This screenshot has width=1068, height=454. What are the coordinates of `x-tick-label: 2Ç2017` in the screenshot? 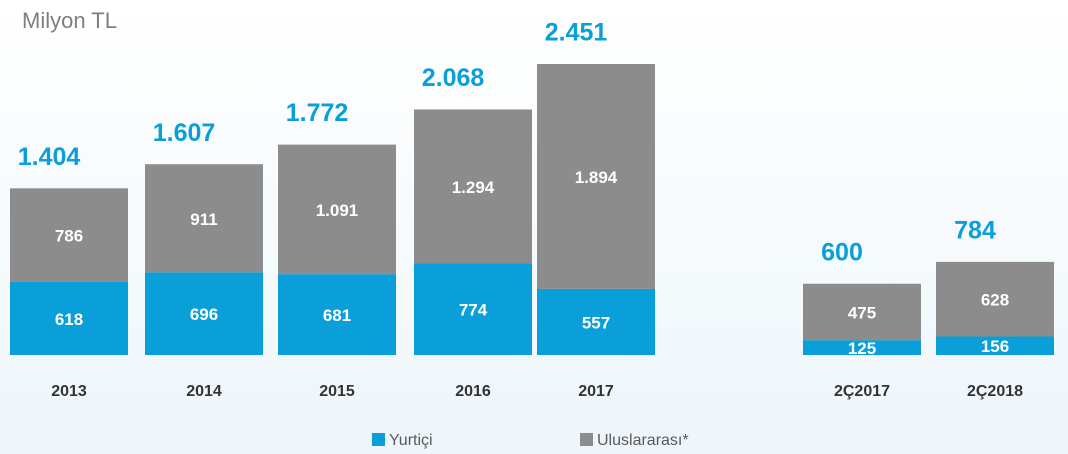 It's located at (862, 391).